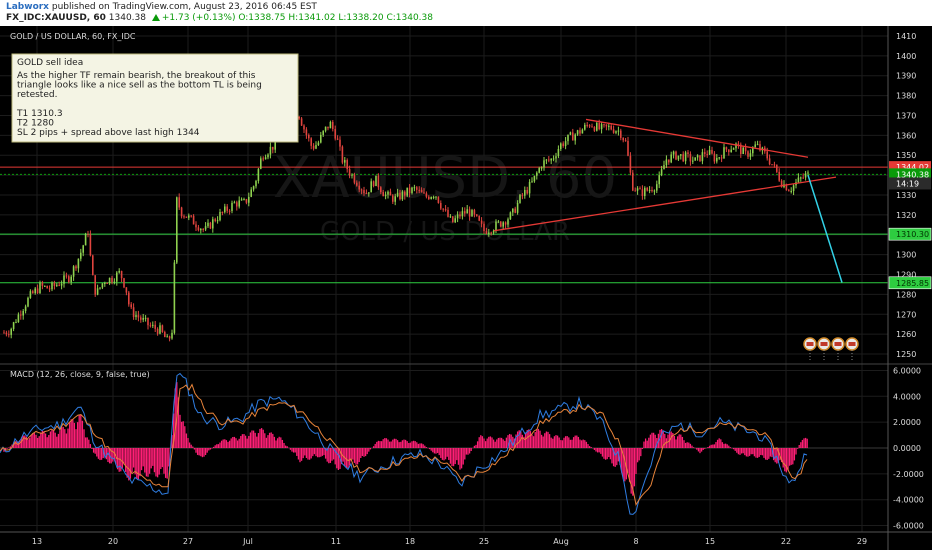 This screenshot has width=932, height=550. I want to click on time-tick-label: 22, so click(786, 541).